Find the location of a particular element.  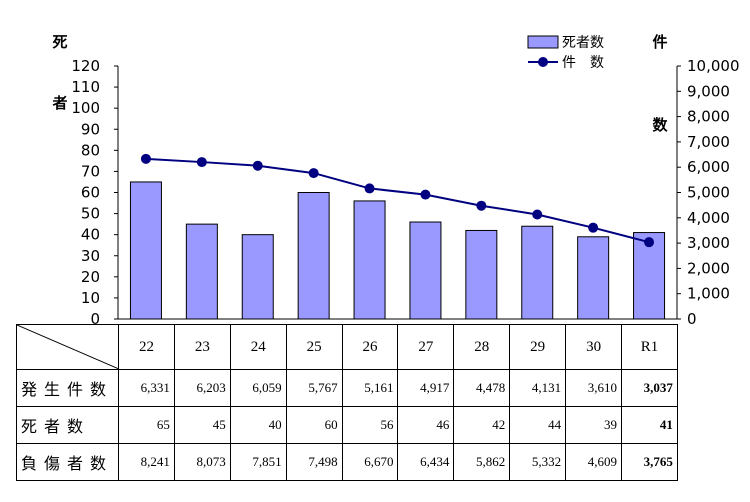

right-tick-label: 1,000 is located at coordinates (708, 294).